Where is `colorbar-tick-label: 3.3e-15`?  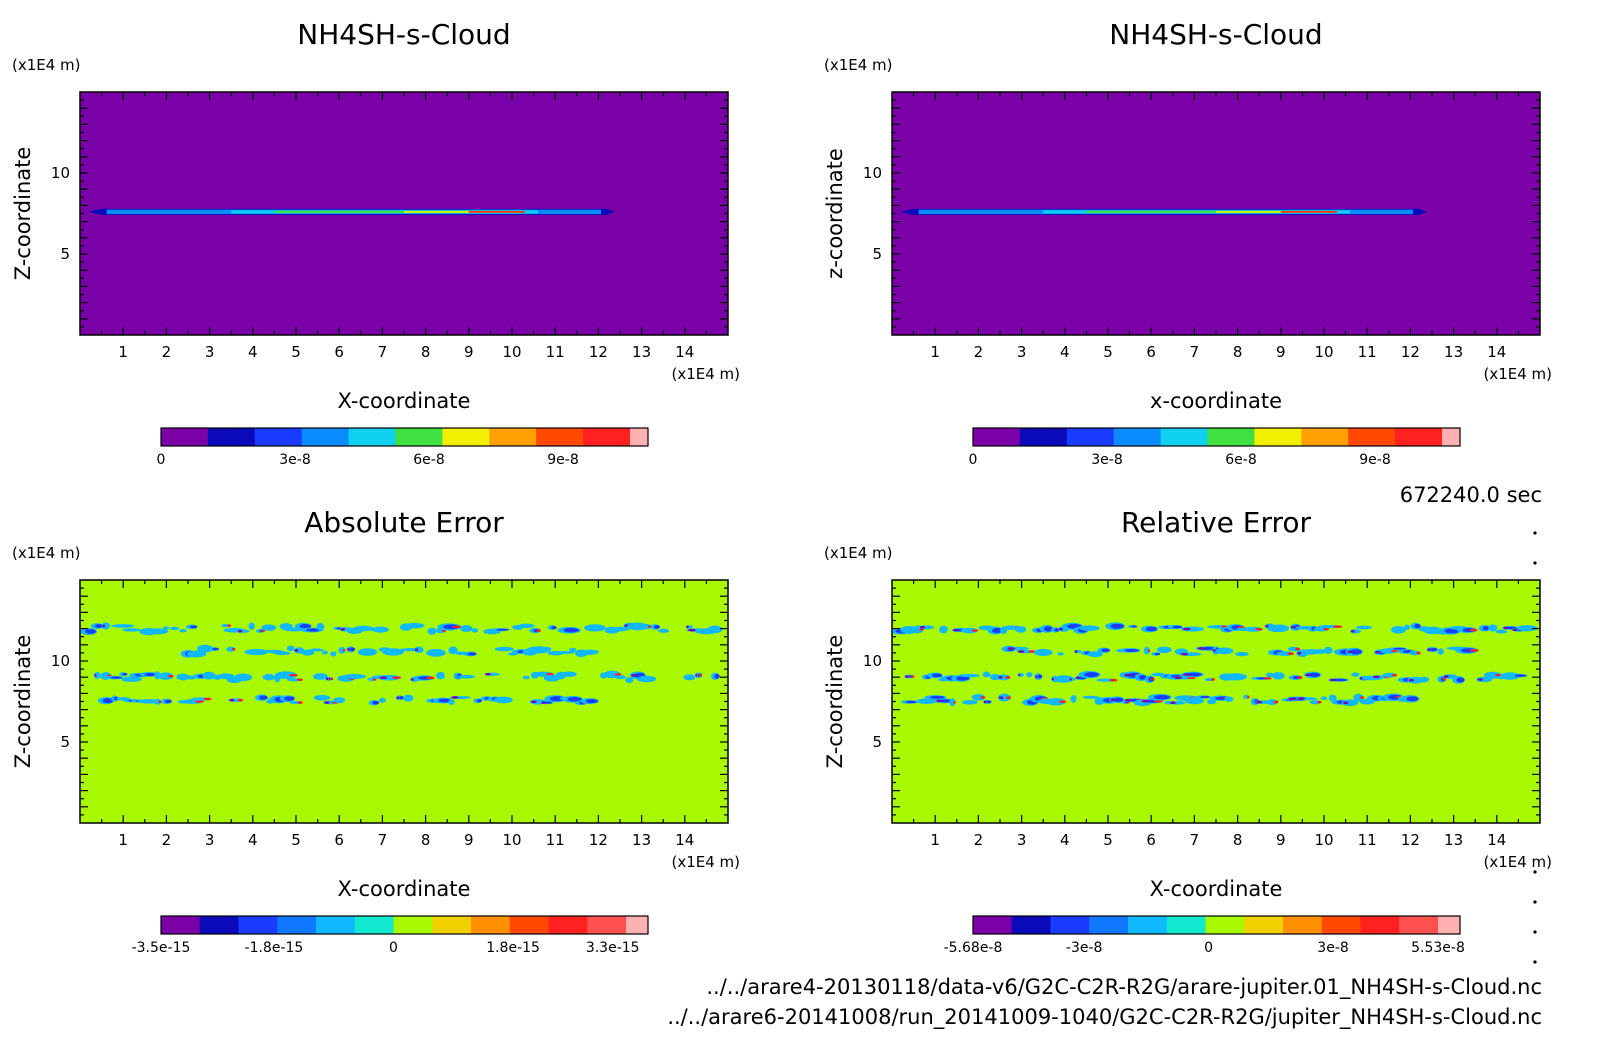 colorbar-tick-label: 3.3e-15 is located at coordinates (613, 948).